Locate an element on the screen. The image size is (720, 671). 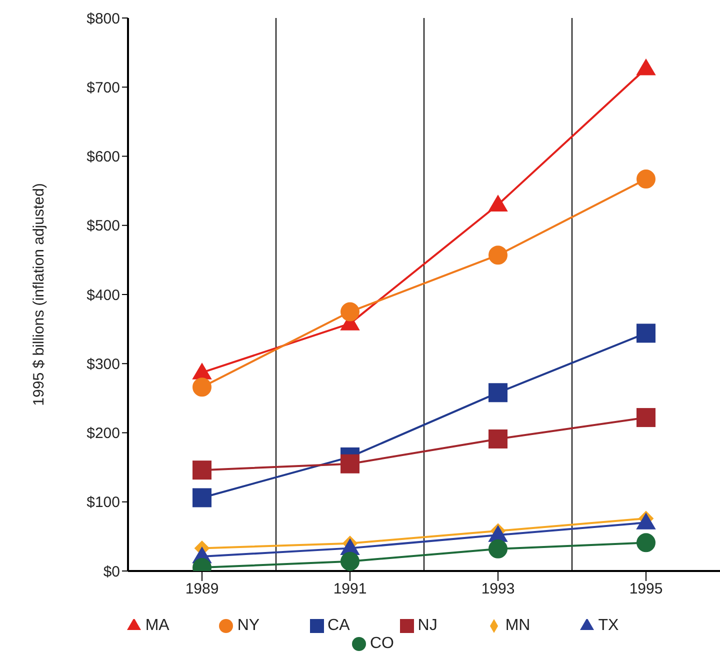
y-tick-label: $100 is located at coordinates (103, 503).